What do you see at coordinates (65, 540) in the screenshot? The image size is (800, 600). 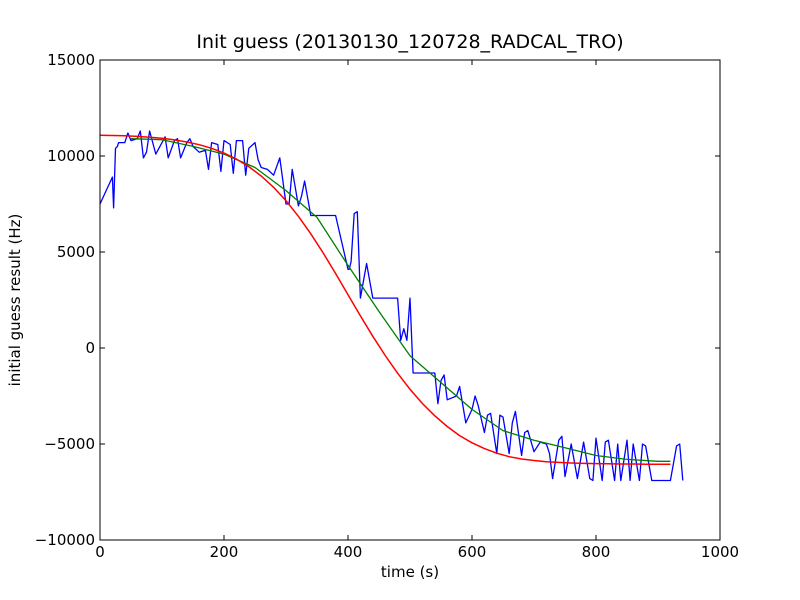 I see `y-tick-label: −10000` at bounding box center [65, 540].